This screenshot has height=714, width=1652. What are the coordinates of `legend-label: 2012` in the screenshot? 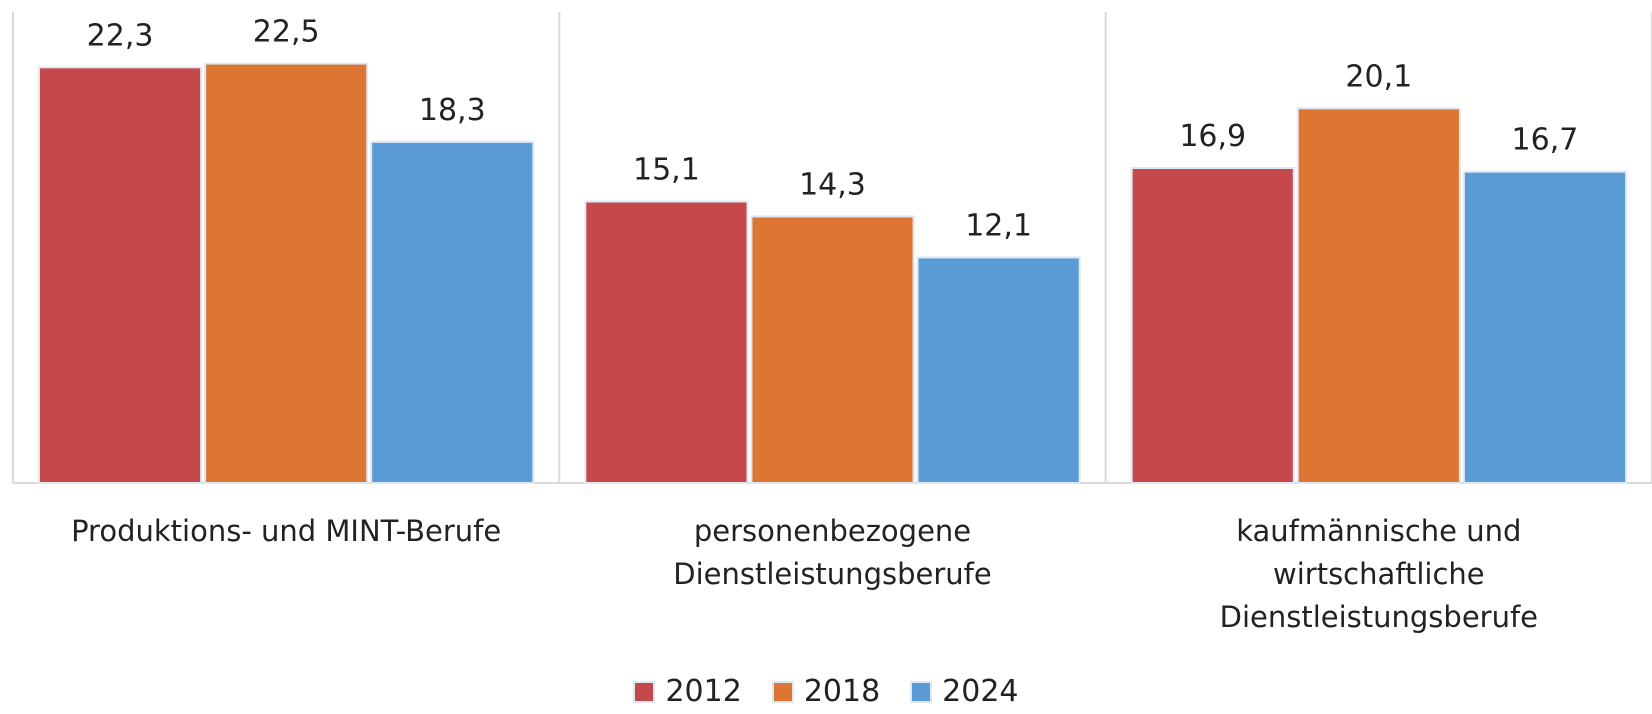 It's located at (703, 691).